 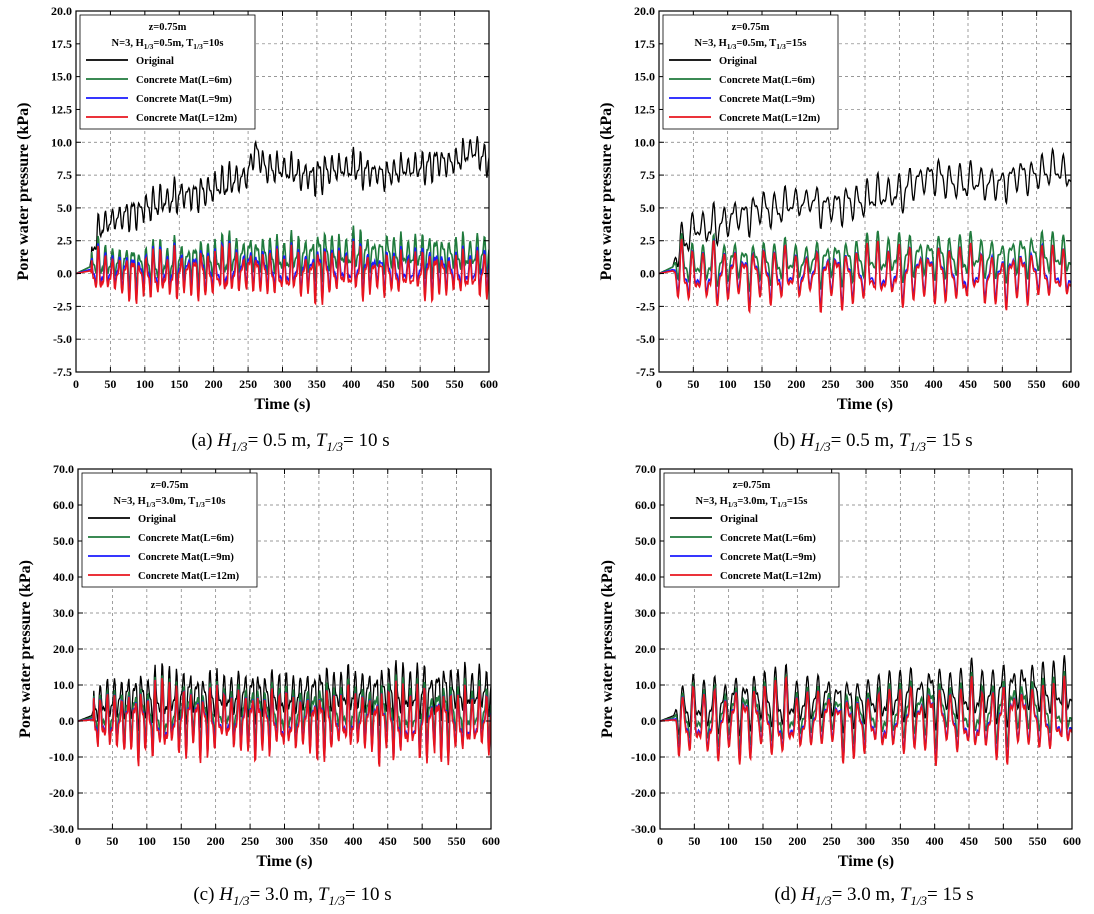 What do you see at coordinates (63, 469) in the screenshot?
I see `y-tick-label: 70.0` at bounding box center [63, 469].